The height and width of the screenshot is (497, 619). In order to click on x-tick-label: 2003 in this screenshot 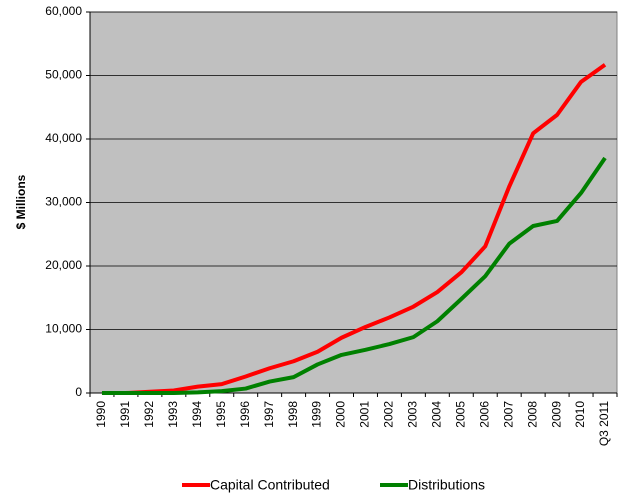, I will do `click(413, 414)`.